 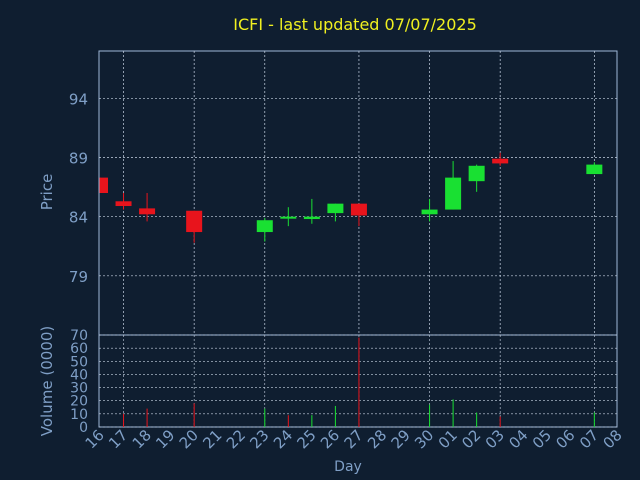 What do you see at coordinates (142, 439) in the screenshot?
I see `x-tick-label: 18` at bounding box center [142, 439].